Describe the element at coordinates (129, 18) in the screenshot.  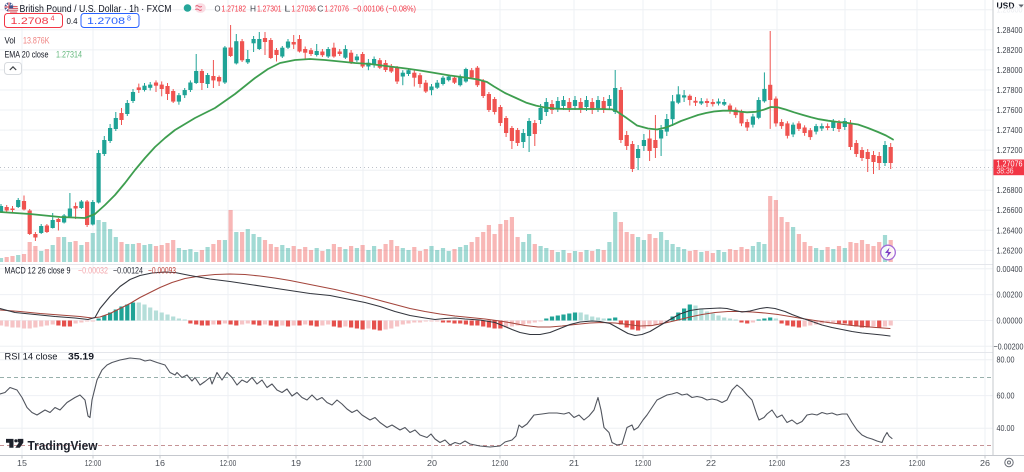
I see `svg-text: 8` at that location.